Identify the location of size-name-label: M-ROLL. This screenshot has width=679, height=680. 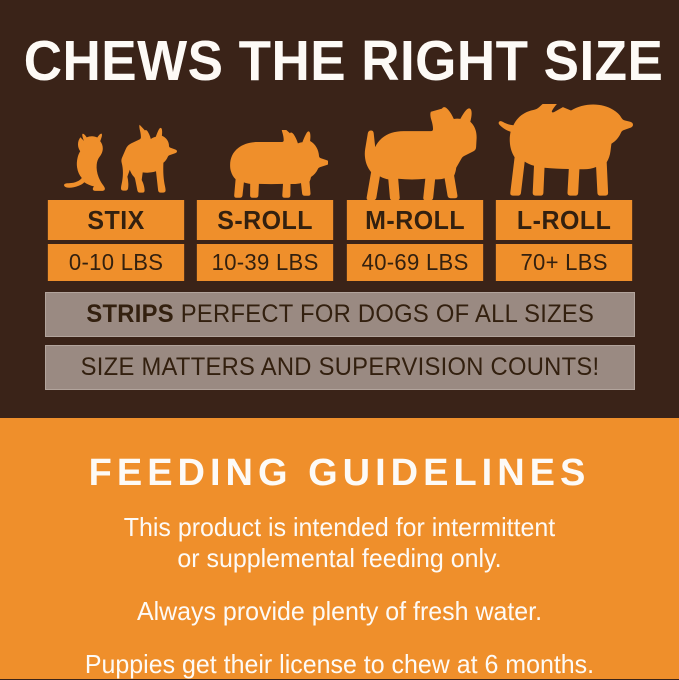
(414, 219).